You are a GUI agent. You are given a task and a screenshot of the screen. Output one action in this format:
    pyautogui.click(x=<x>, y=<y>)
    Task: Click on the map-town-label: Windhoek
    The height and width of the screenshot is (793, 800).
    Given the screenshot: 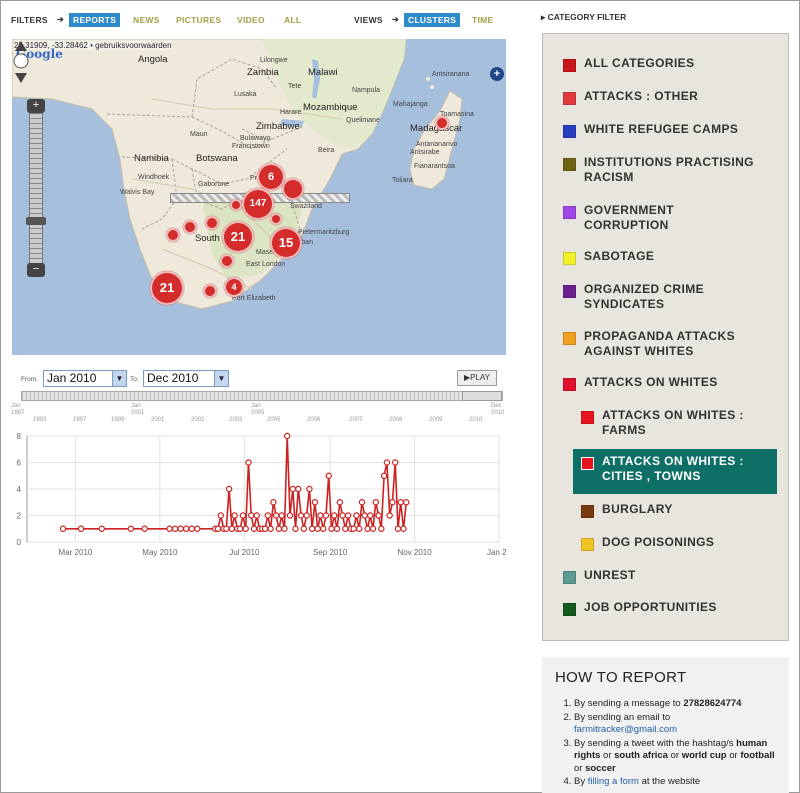 What is the action you would take?
    pyautogui.click(x=154, y=177)
    